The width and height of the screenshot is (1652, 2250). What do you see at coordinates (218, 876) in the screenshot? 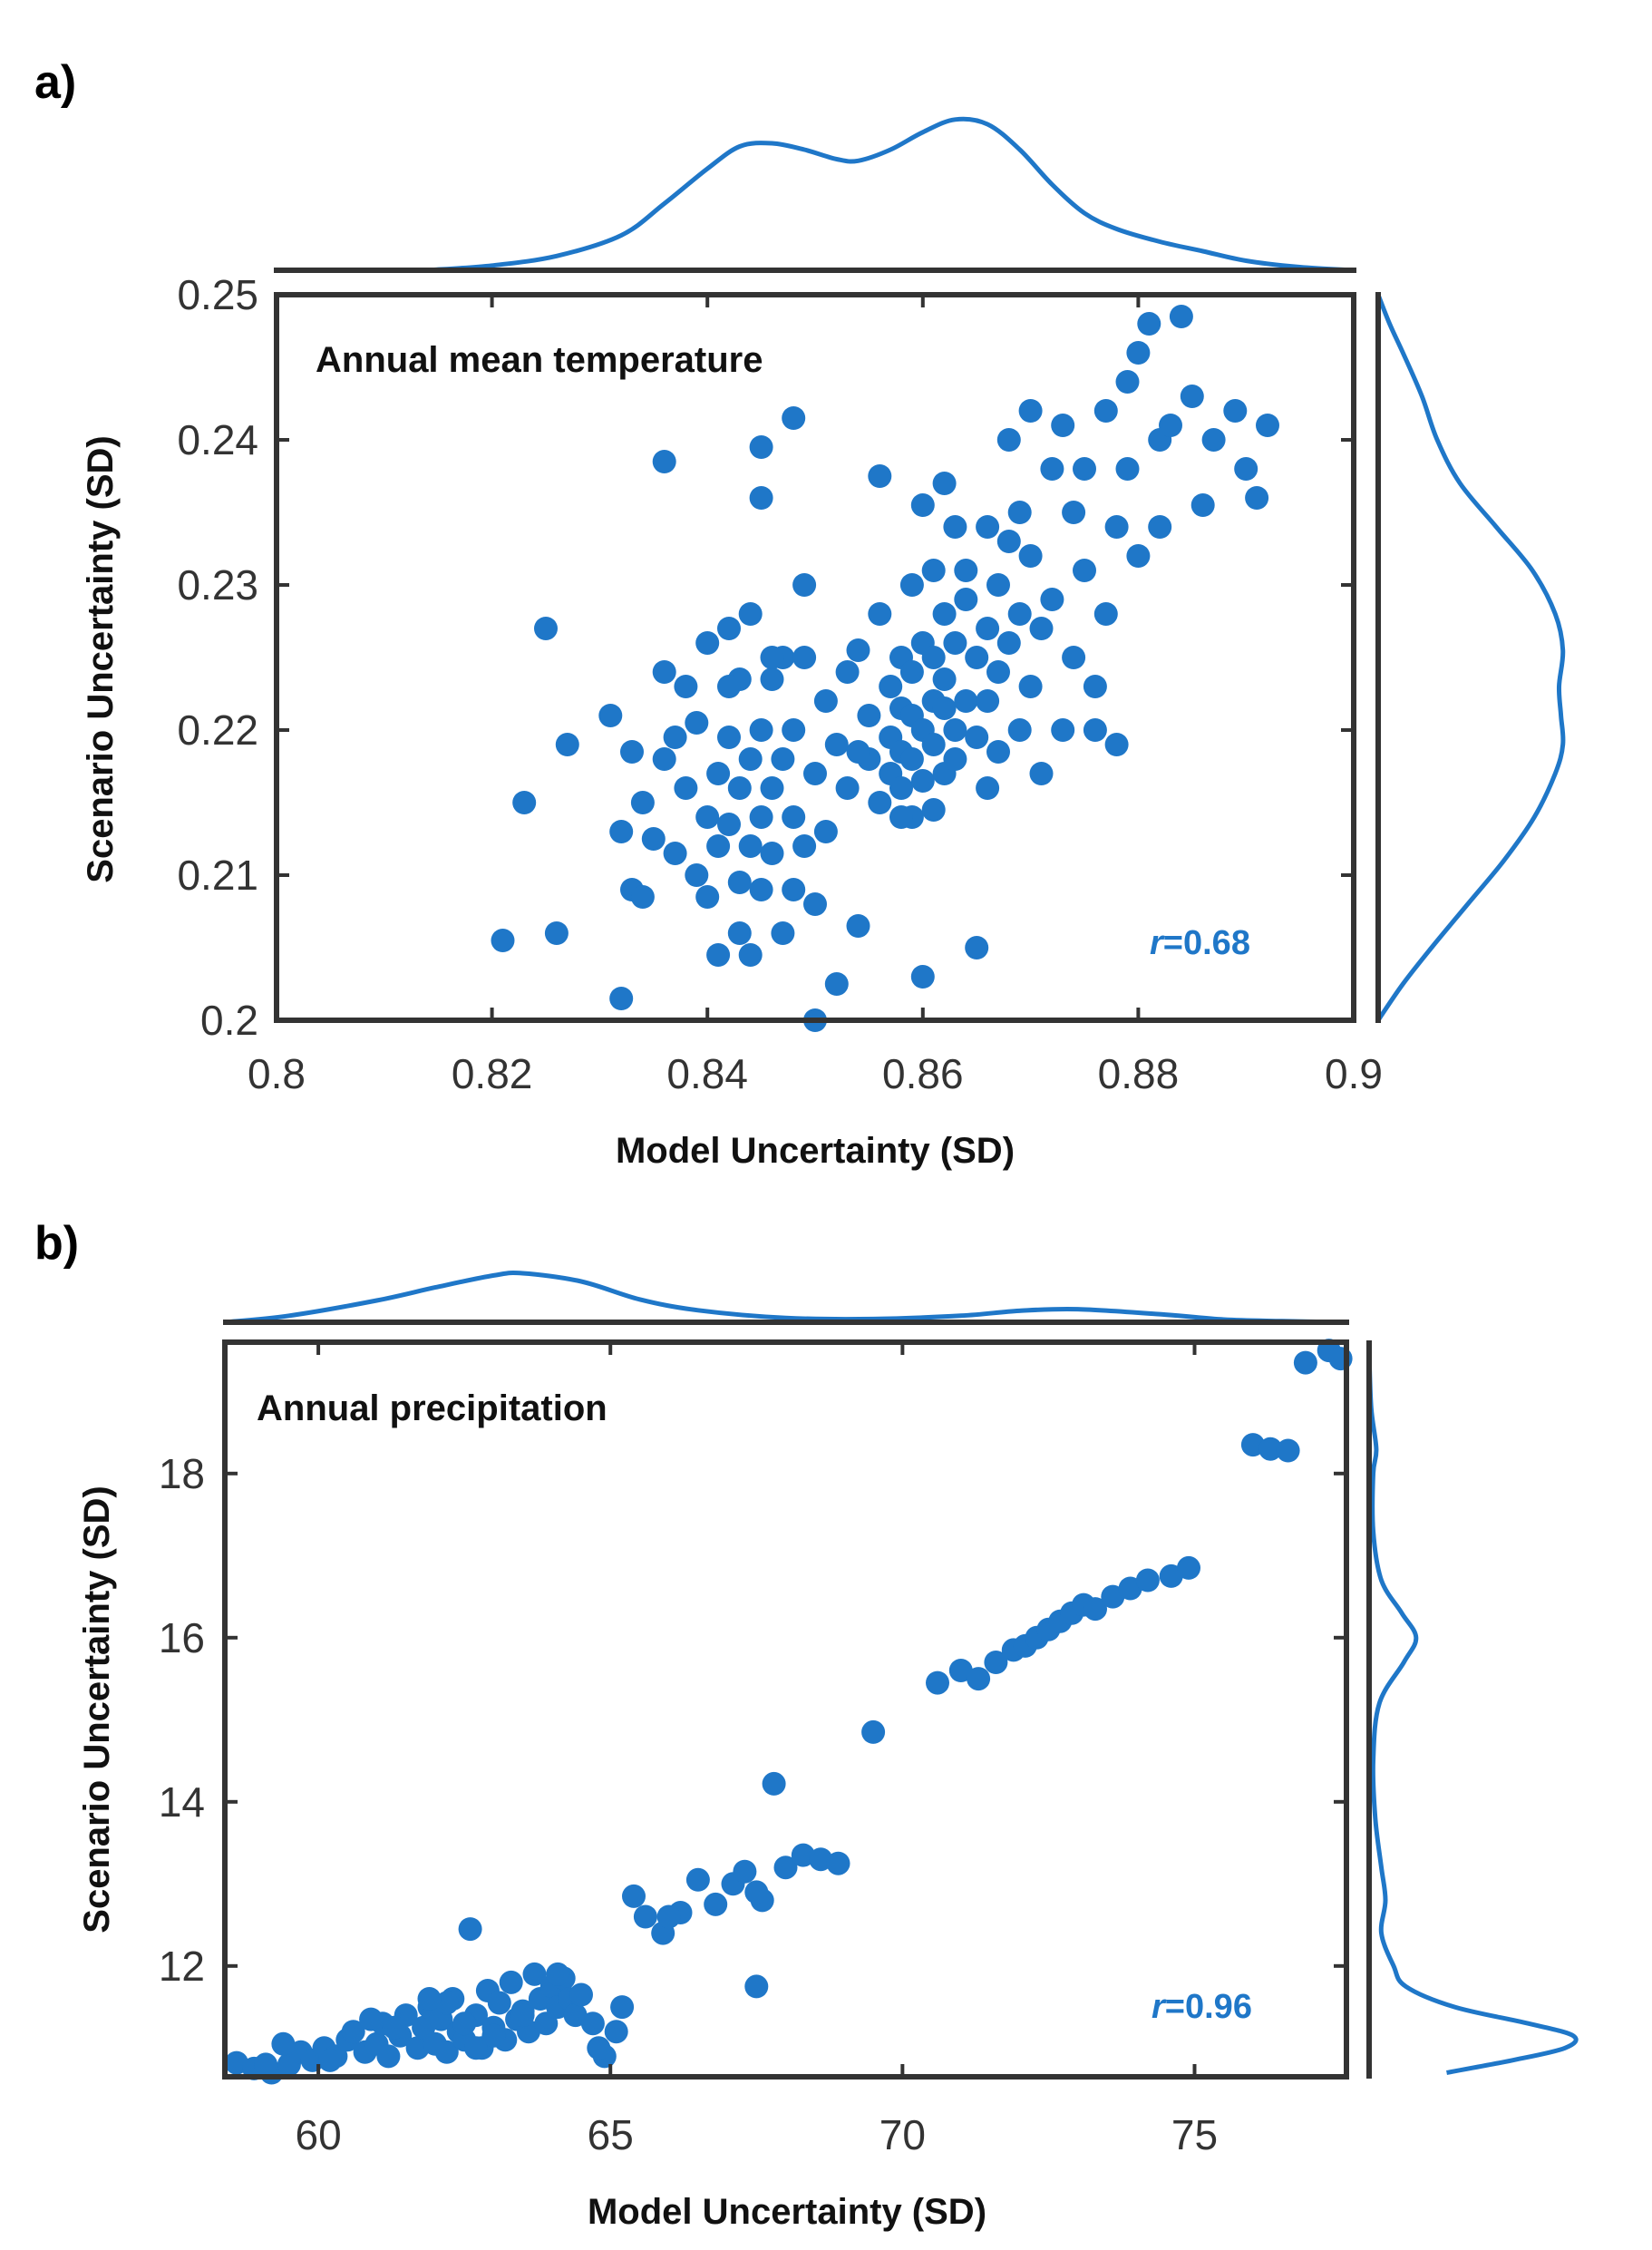
I see `y-tick-label: 0.21` at bounding box center [218, 876].